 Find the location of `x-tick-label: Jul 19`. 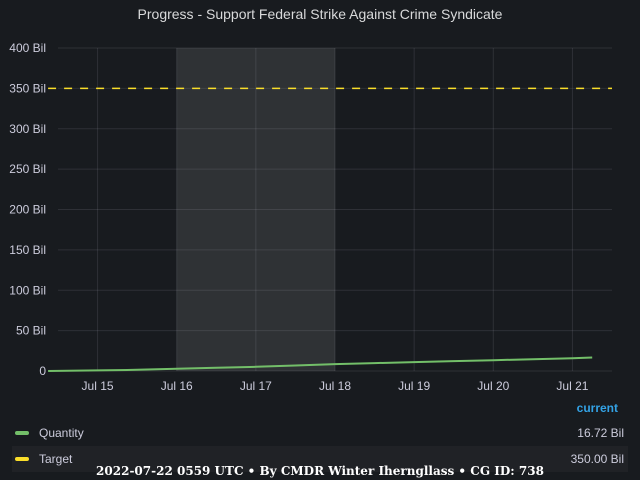

x-tick-label: Jul 19 is located at coordinates (414, 386).